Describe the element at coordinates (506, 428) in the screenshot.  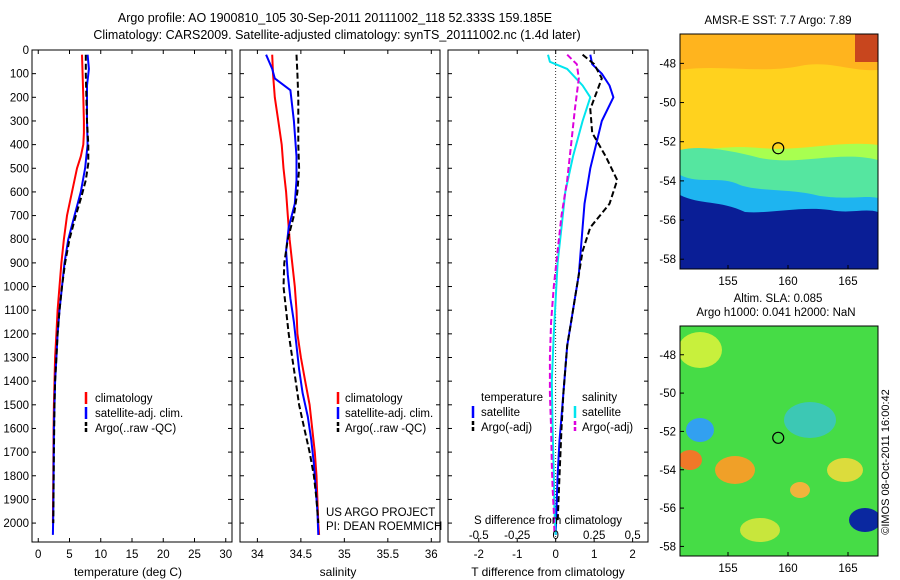
I see `legend-label-temp-argo: Argo(-adj)` at that location.